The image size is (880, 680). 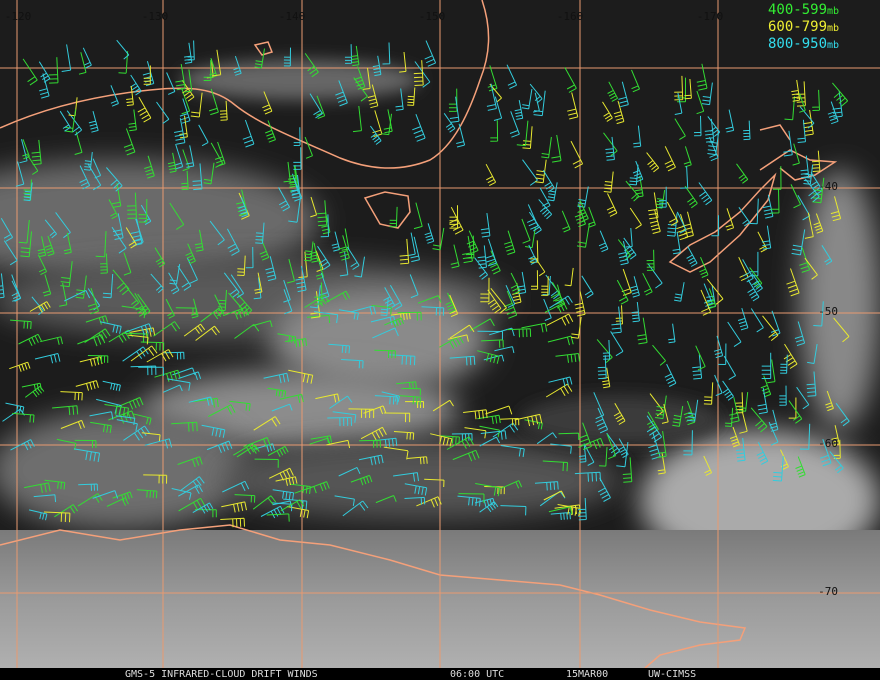 I want to click on legend-entry: 800-950mb, so click(x=803, y=44).